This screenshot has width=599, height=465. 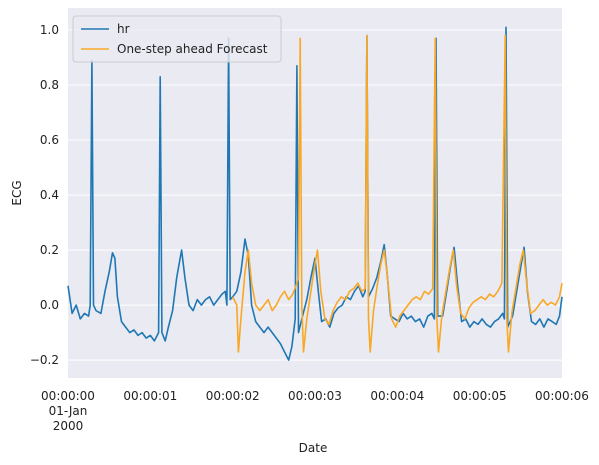 I want to click on y-tick-label: 0.4, so click(x=49, y=195).